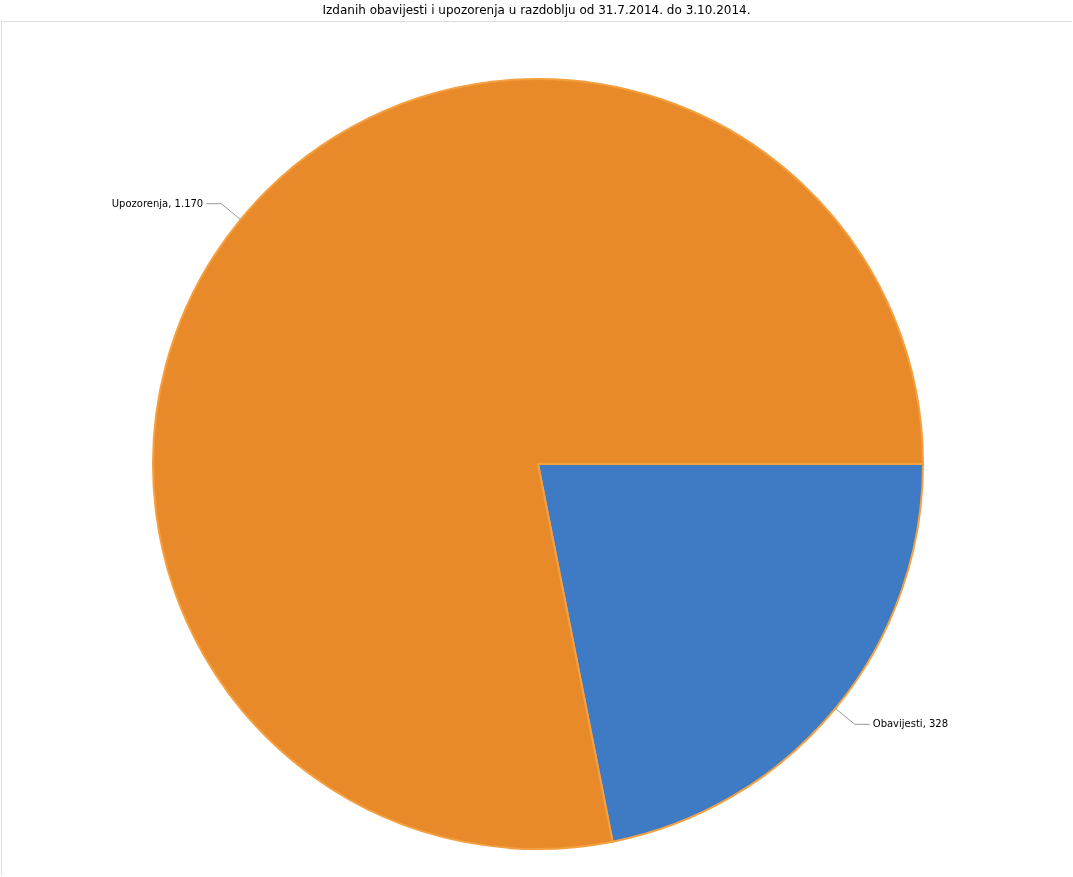 This screenshot has width=1073, height=877. Describe the element at coordinates (157, 203) in the screenshot. I see `slice-label: Upozorenja, 1.170` at that location.